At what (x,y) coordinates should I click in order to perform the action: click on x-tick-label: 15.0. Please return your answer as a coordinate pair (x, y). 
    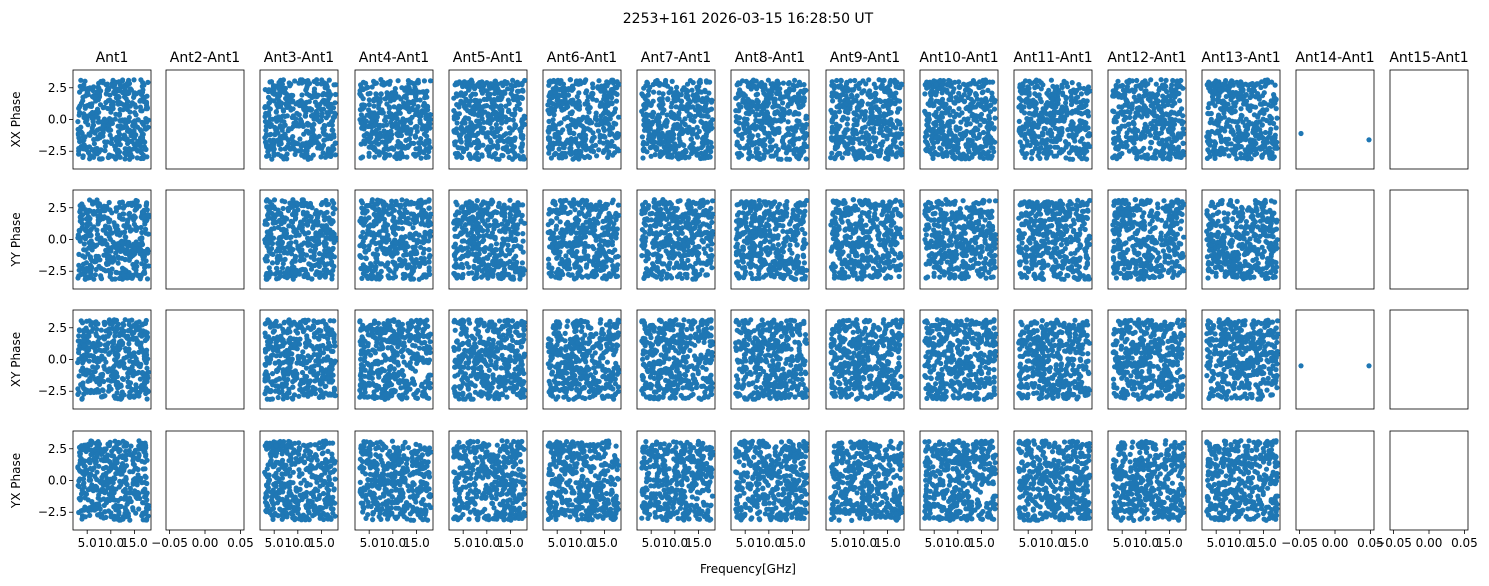
    Looking at the image, I should click on (321, 543).